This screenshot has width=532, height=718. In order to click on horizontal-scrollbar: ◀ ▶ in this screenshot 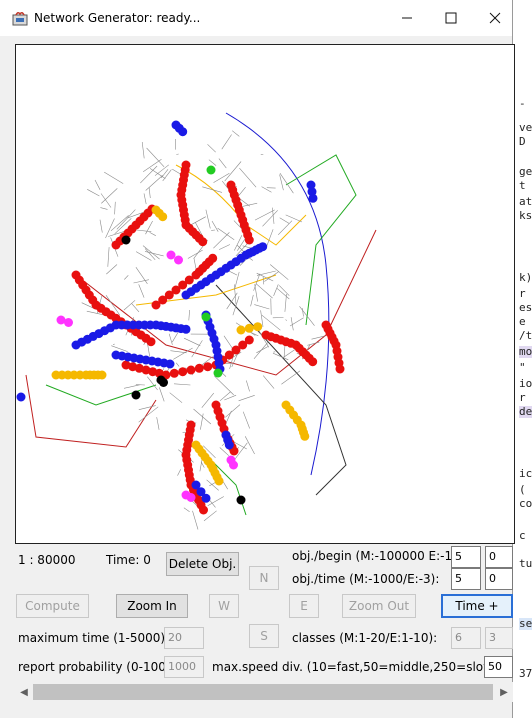, I will do `click(264, 692)`.